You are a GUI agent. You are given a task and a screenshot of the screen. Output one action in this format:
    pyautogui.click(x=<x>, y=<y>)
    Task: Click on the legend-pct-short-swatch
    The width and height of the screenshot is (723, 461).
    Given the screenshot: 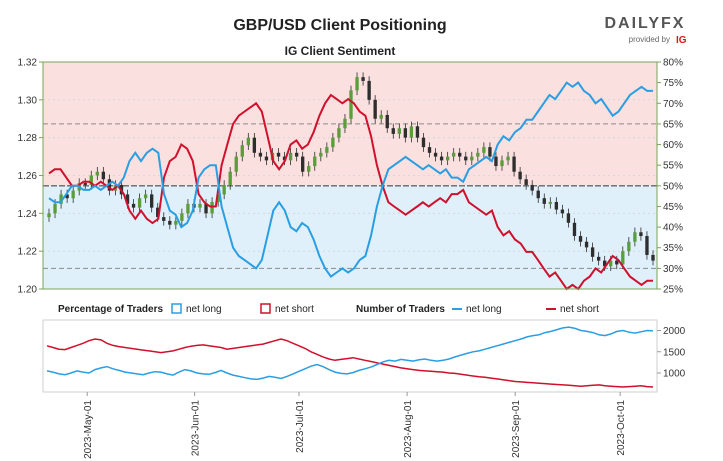 What is the action you would take?
    pyautogui.click(x=265, y=308)
    